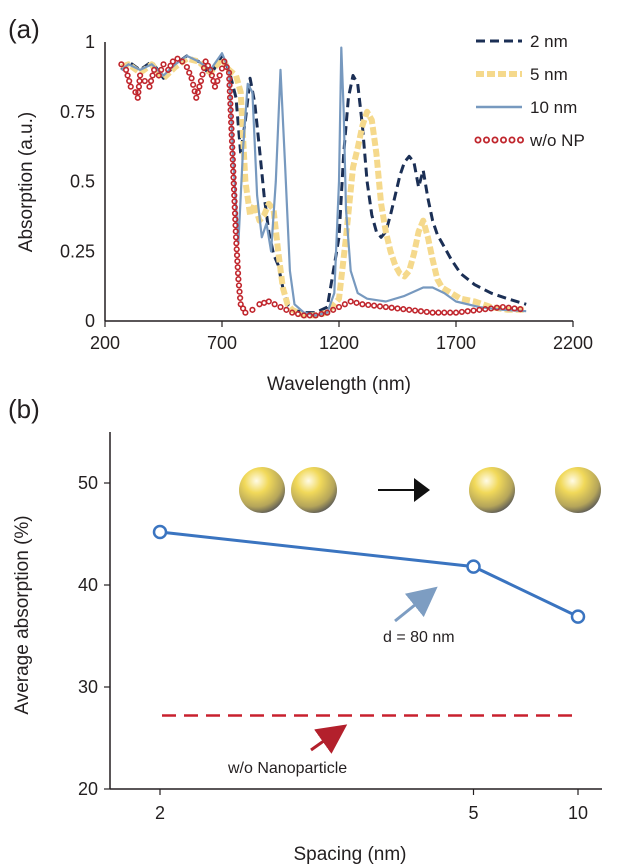 This screenshot has height=868, width=627. What do you see at coordinates (77, 251) in the screenshot?
I see `y-tick-label: 0.25` at bounding box center [77, 251].